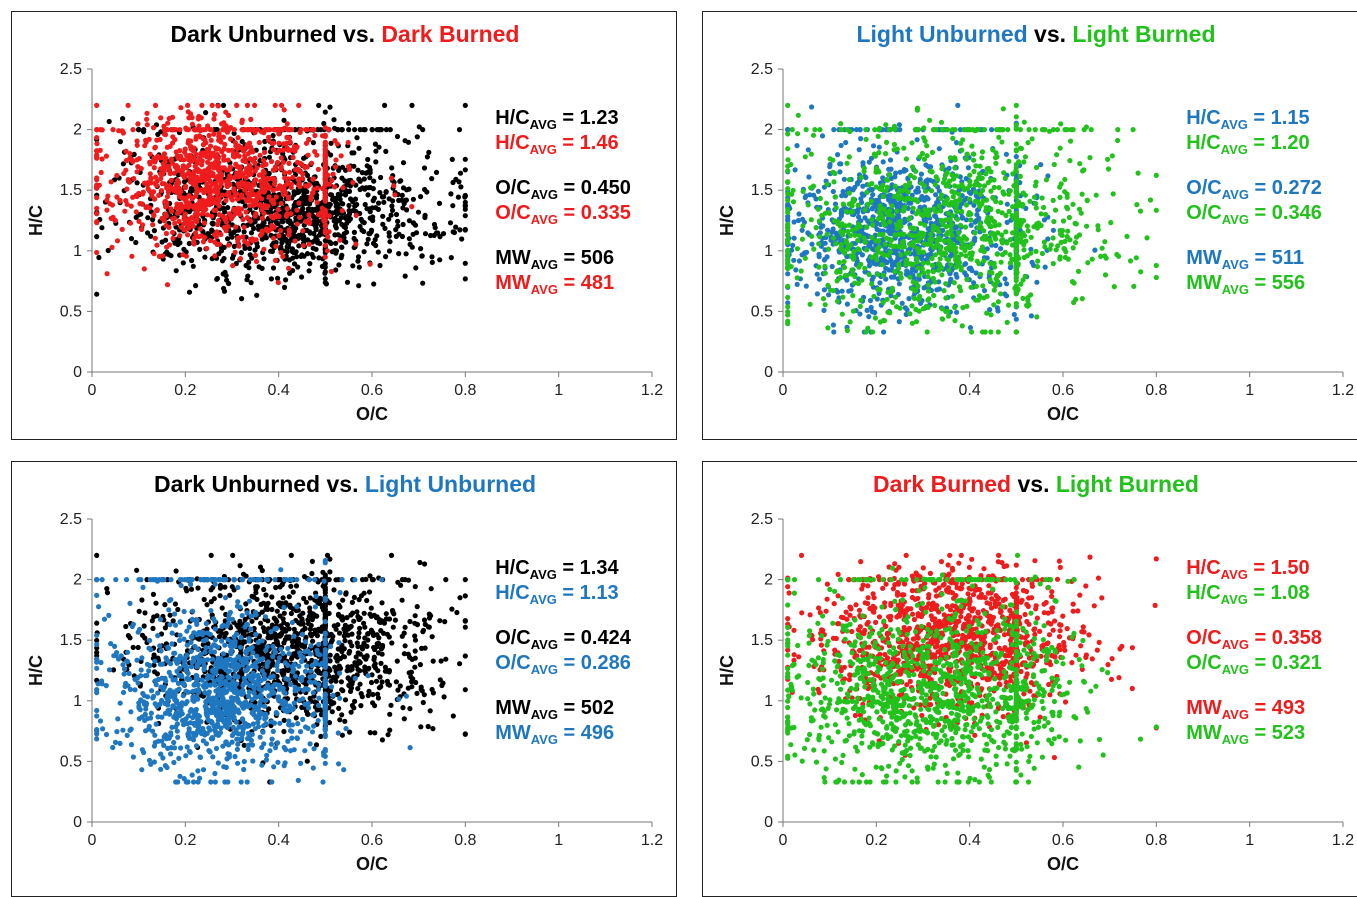  I want to click on y-tick-label: 2, so click(77, 130).